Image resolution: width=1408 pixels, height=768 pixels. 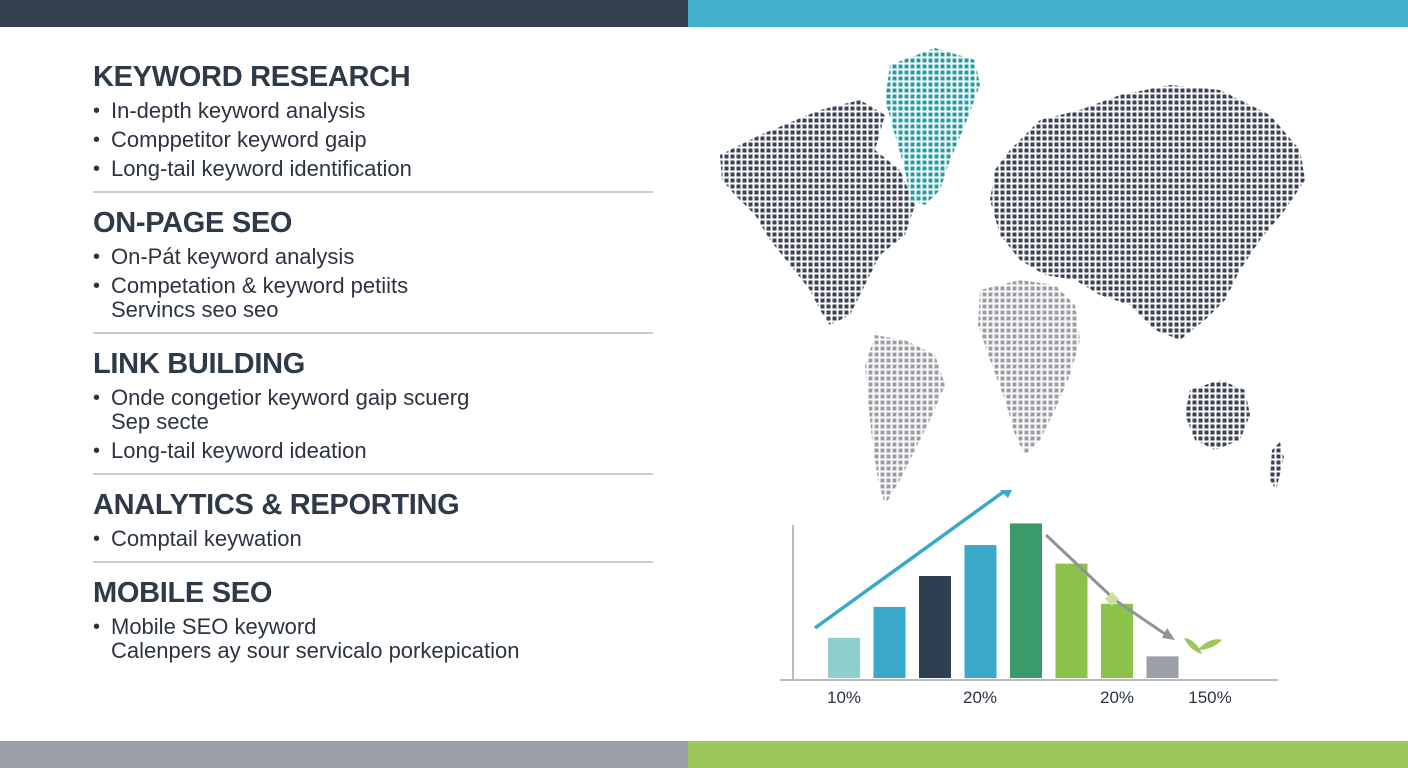 I want to click on bottom-right-accent-bar, so click(x=1048, y=754).